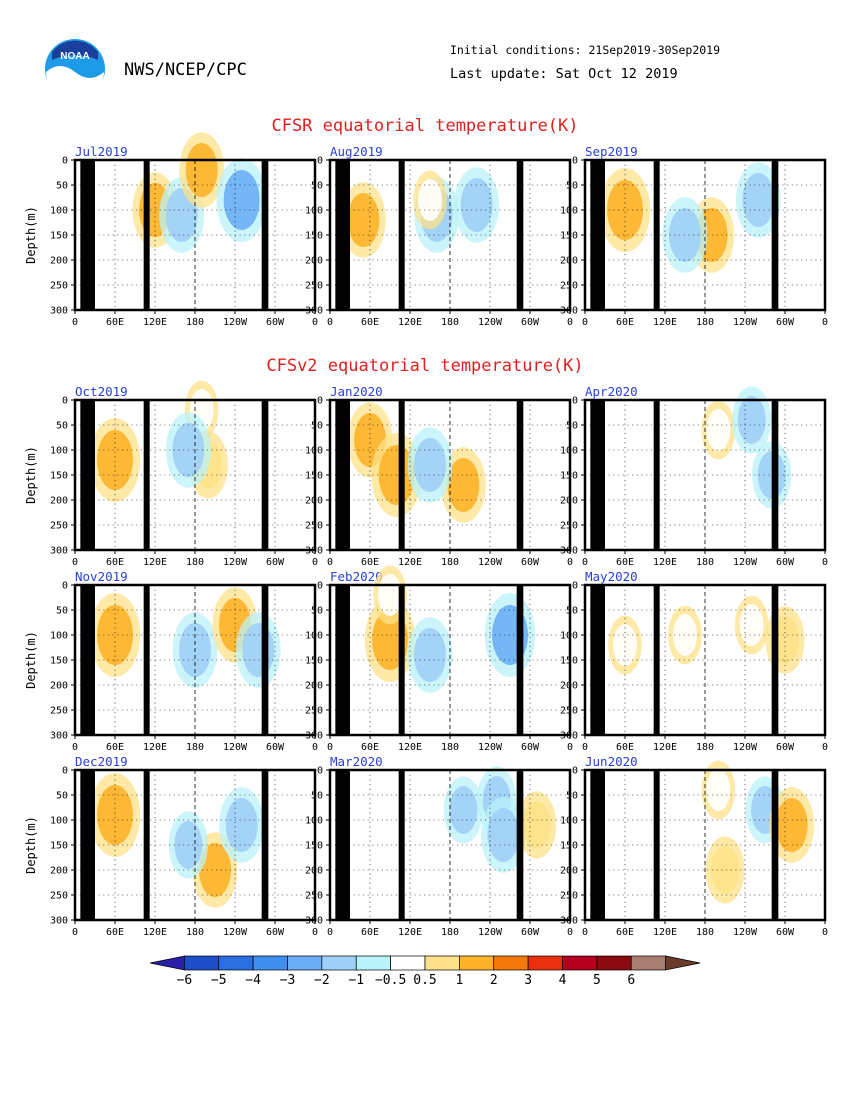 The height and width of the screenshot is (1100, 850). Describe the element at coordinates (253, 980) in the screenshot. I see `colorbar-label: −4` at that location.